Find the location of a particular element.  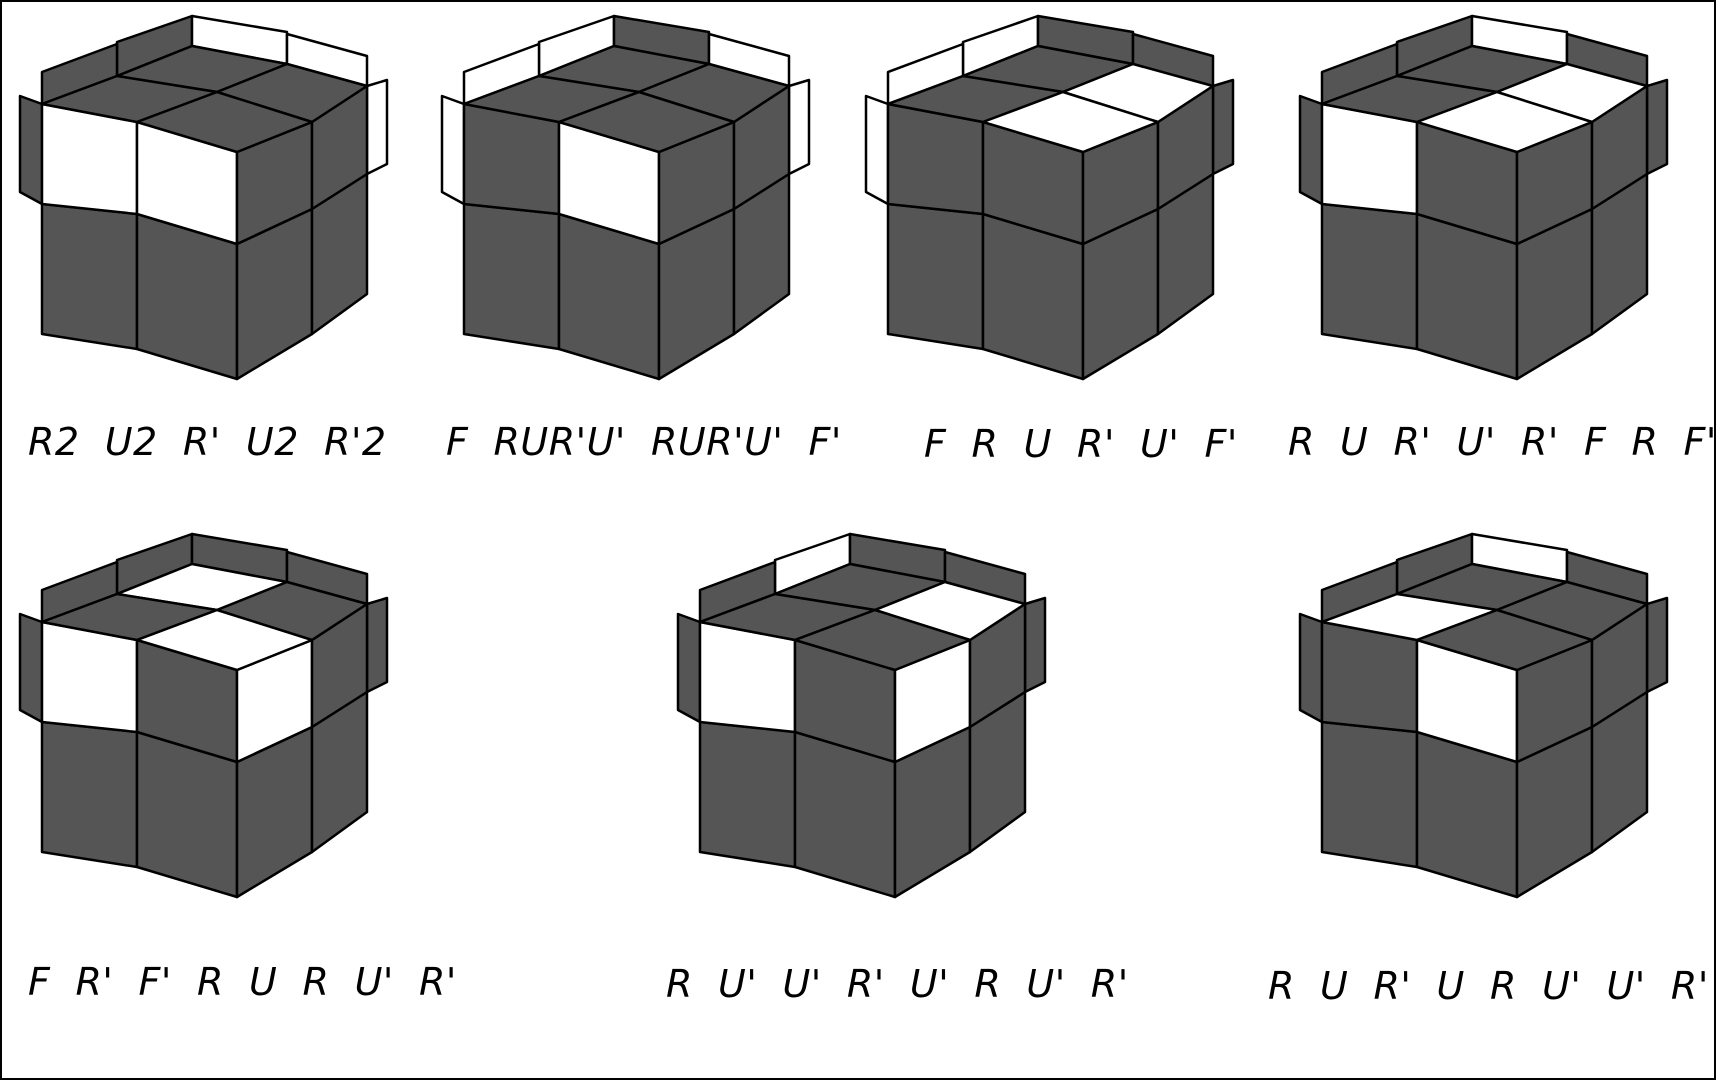

cube-2-side-bar-right-front is located at coordinates (799, 127).